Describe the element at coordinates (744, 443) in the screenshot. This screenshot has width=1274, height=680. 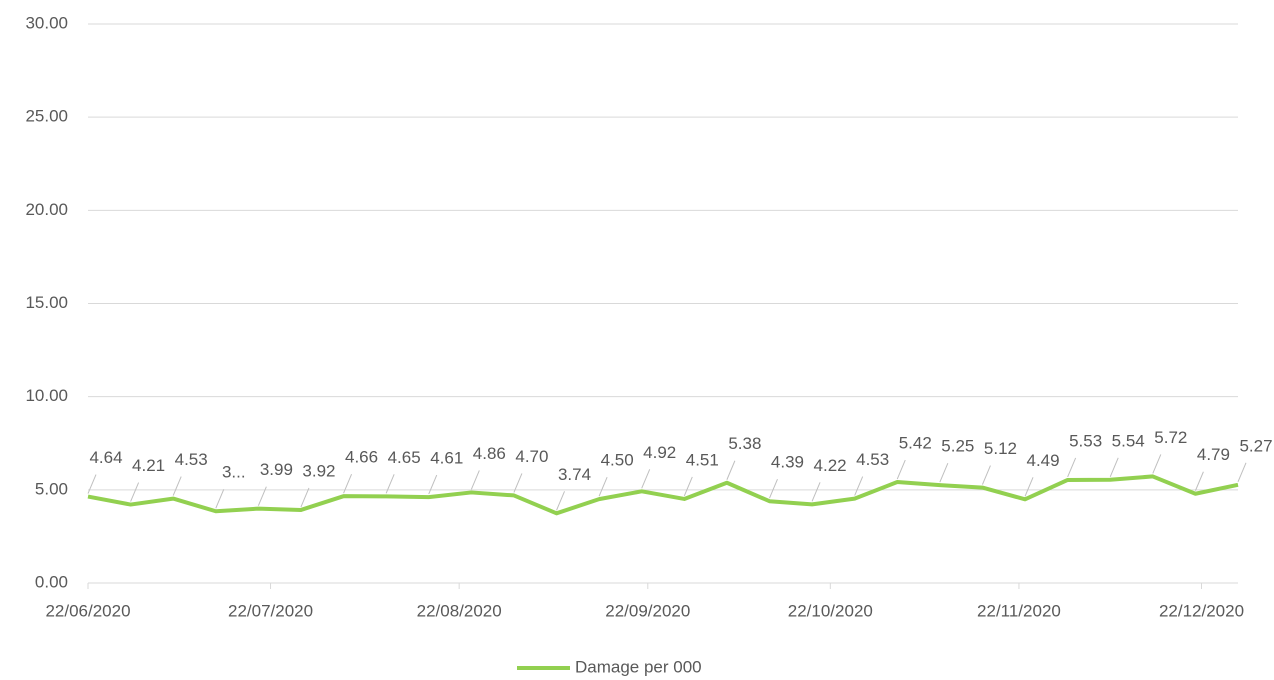
I see `data-label: 5.38` at that location.